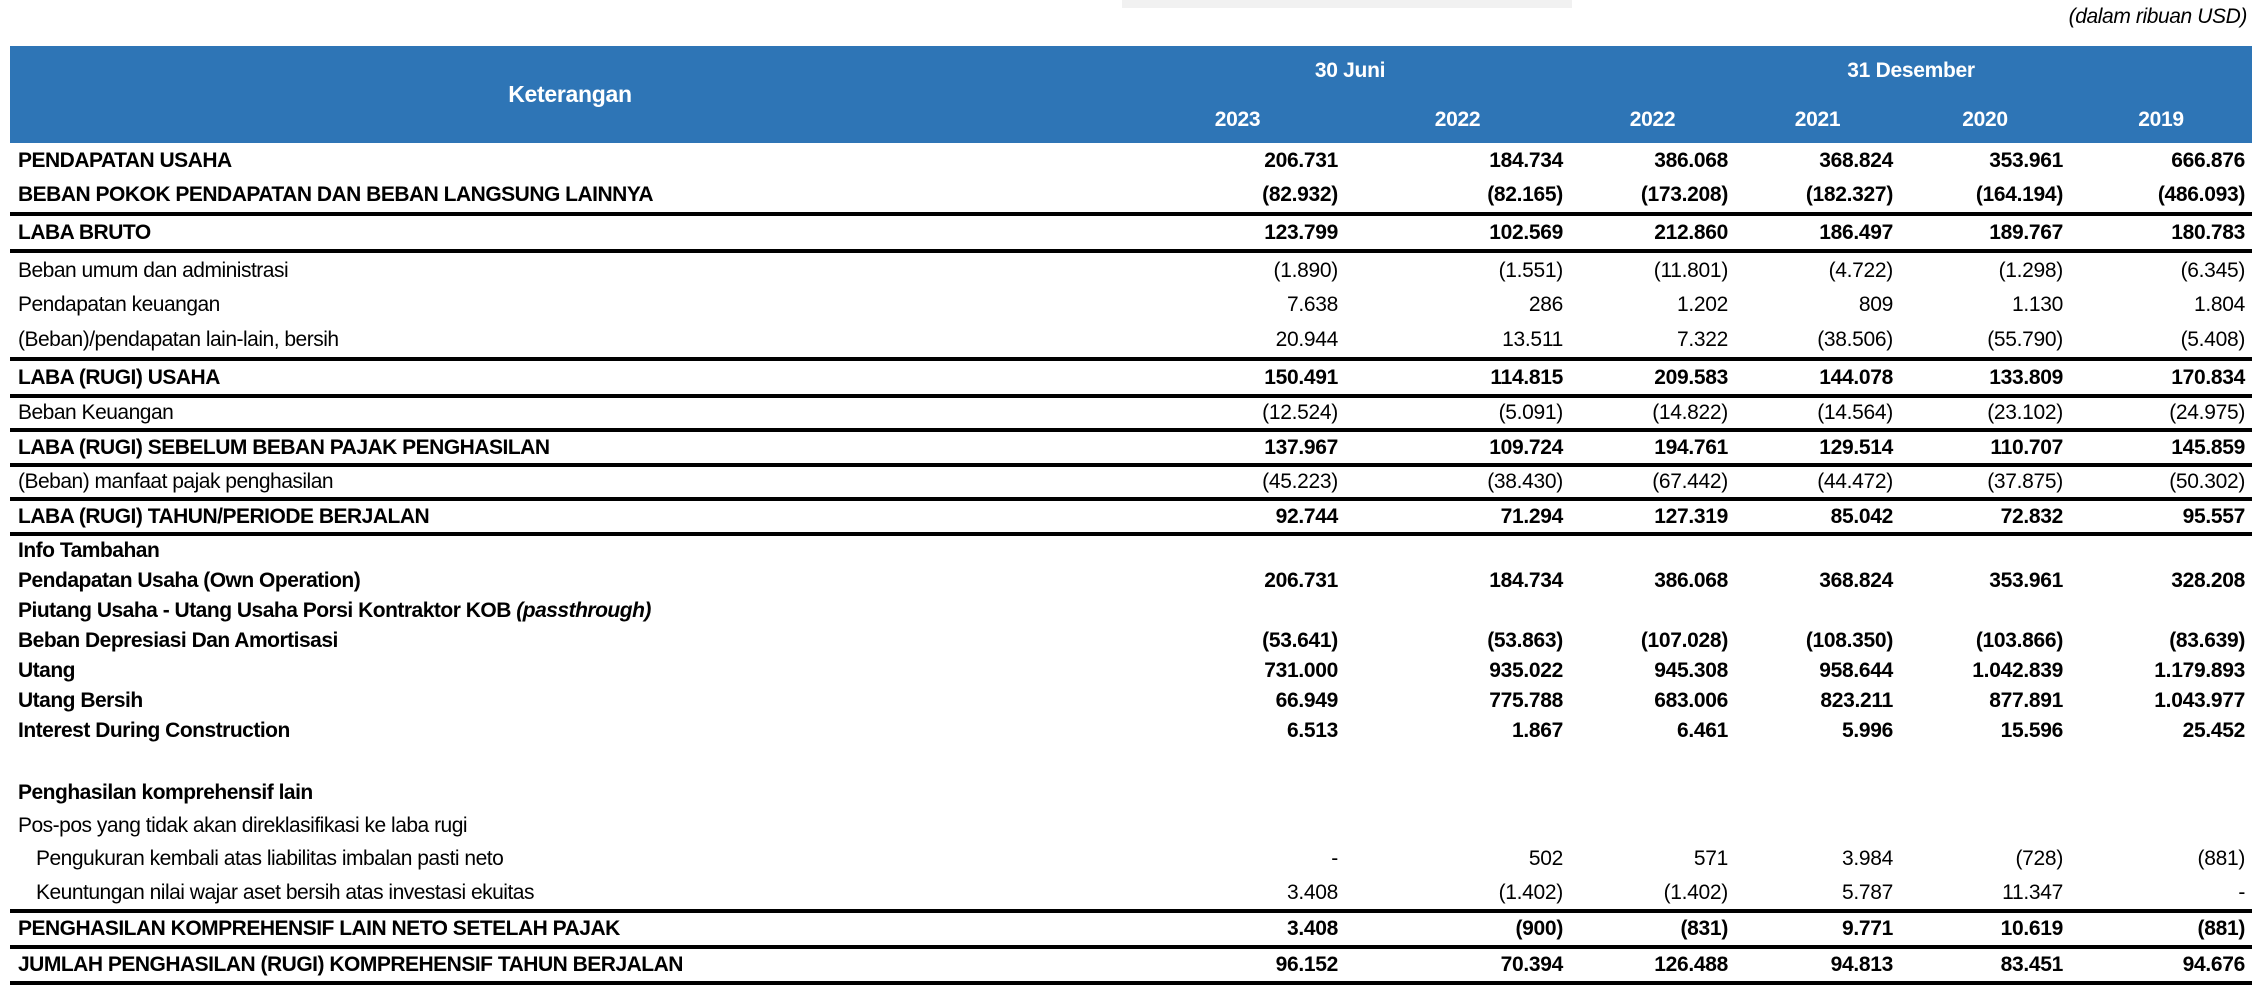 The image size is (2260, 1008). Describe the element at coordinates (2213, 270) in the screenshot. I see `cell-value: (6.345)` at that location.